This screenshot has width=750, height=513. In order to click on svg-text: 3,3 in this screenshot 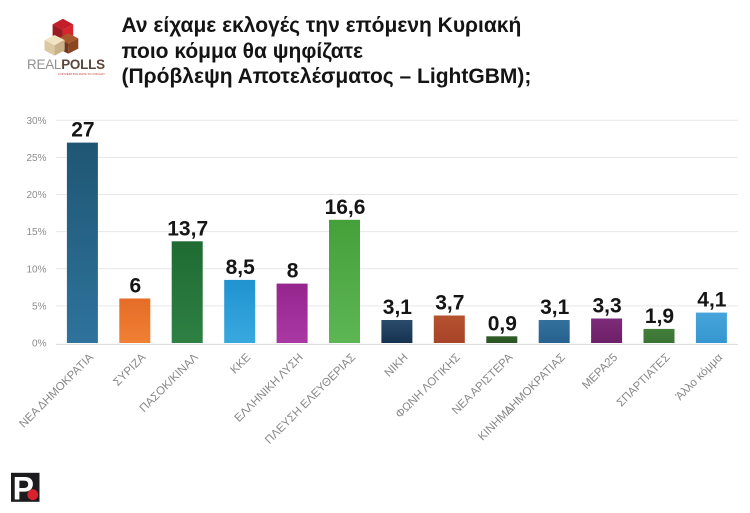, I will do `click(606, 306)`.